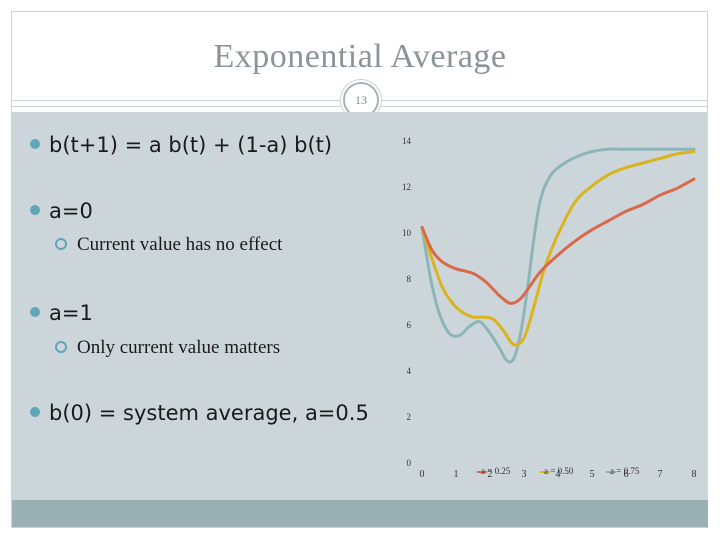  What do you see at coordinates (406, 187) in the screenshot?
I see `y-tick-label: 12` at bounding box center [406, 187].